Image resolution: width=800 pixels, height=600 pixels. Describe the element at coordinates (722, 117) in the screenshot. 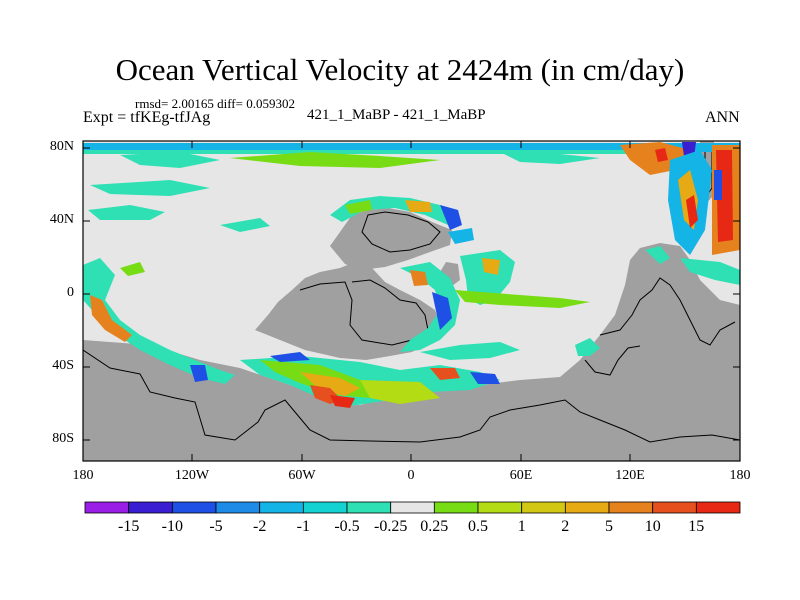

I see `season-label: ANN` at that location.